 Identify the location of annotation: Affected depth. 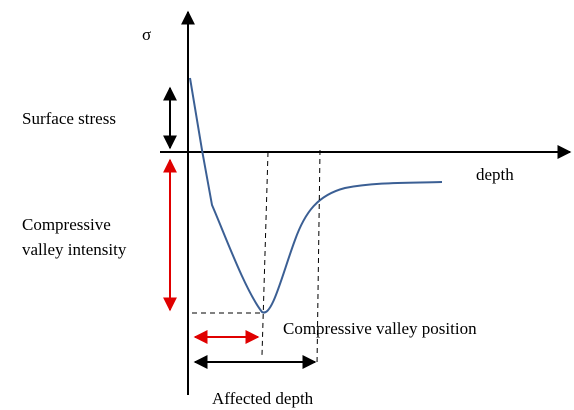
(263, 398).